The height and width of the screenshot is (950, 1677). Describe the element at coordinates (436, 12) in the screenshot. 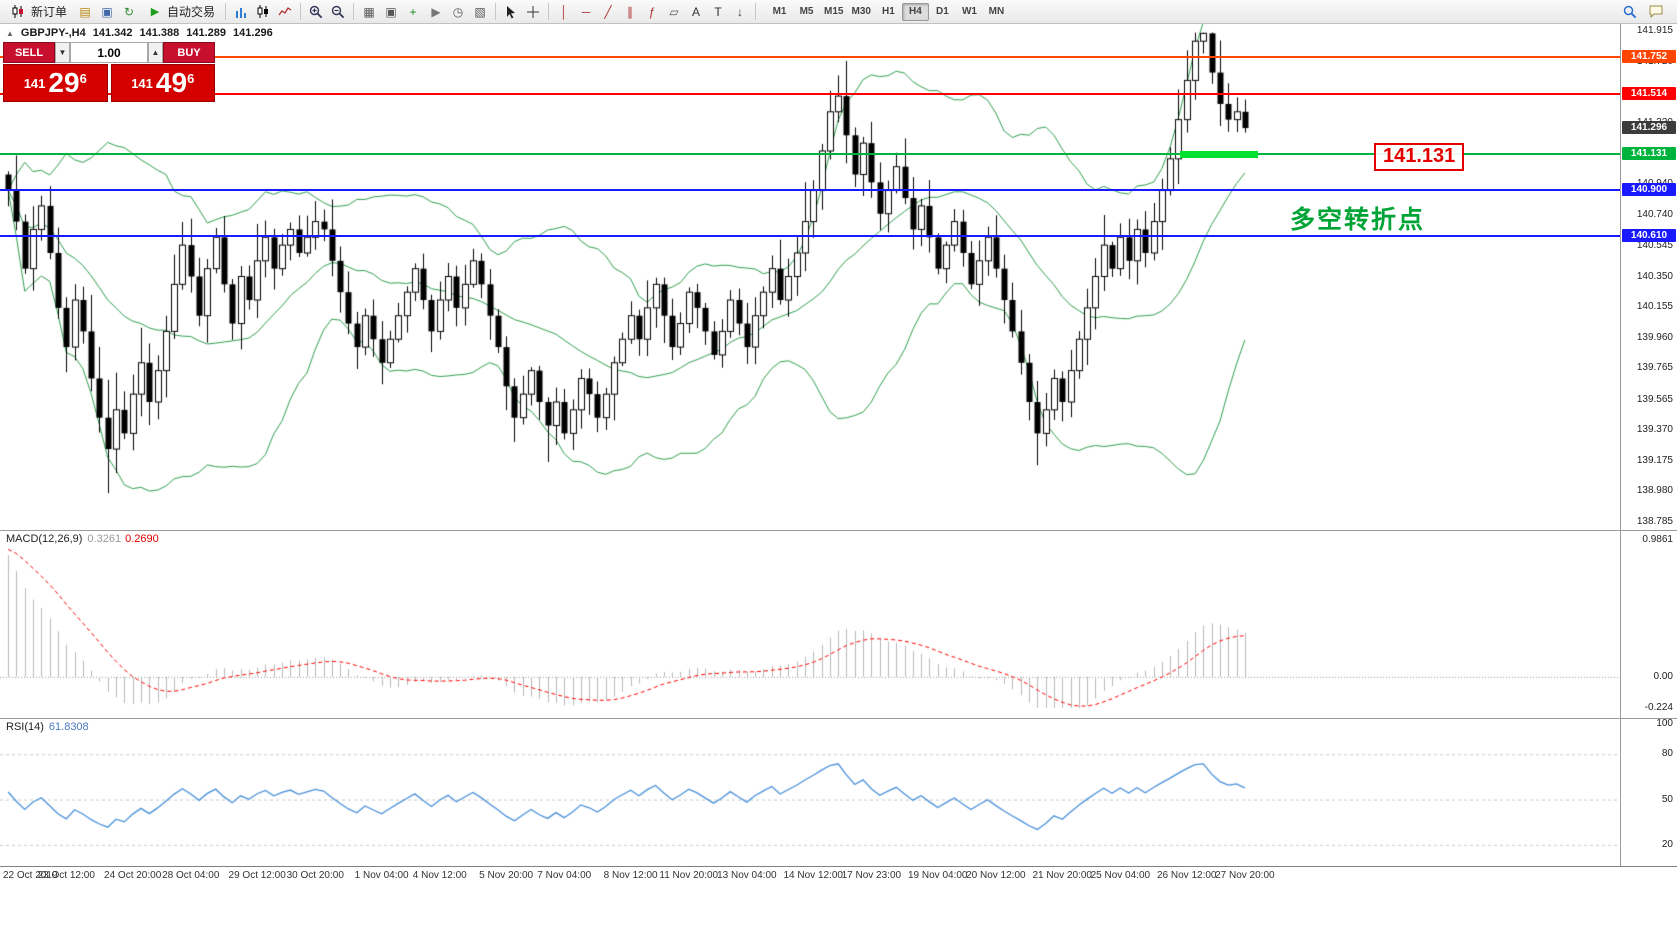

I see `auto-scroll-icon: ▶` at that location.